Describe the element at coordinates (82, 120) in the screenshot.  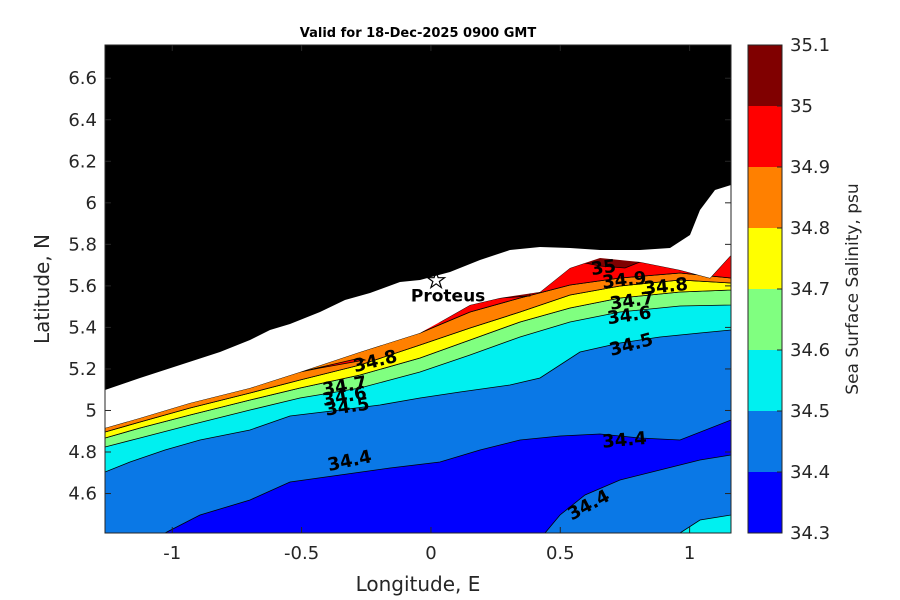
I see `y-tick-label: 6.4` at that location.